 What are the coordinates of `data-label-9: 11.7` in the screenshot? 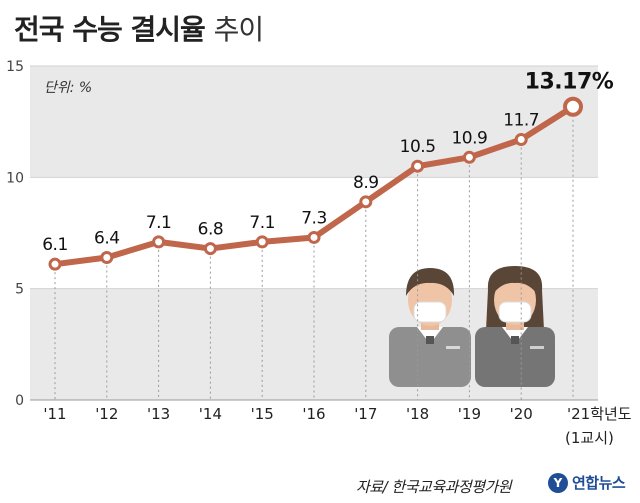 It's located at (521, 120).